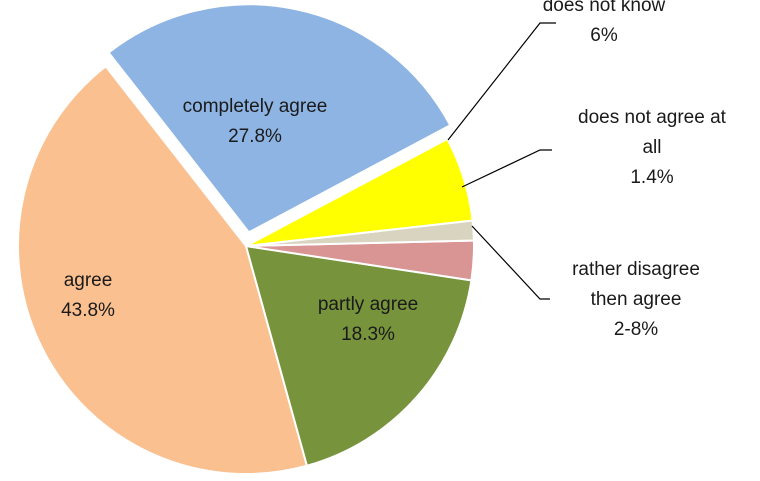 The height and width of the screenshot is (481, 760). What do you see at coordinates (501, 81) in the screenshot?
I see `leader-line-does-not-know` at bounding box center [501, 81].